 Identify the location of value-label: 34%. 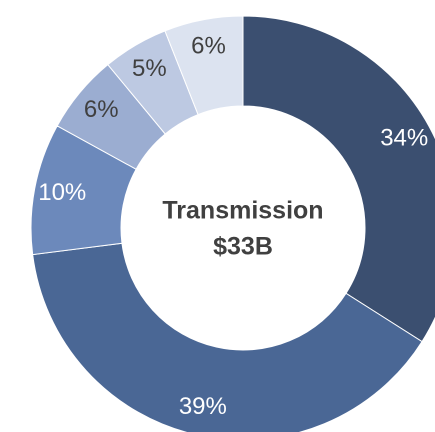
(404, 138).